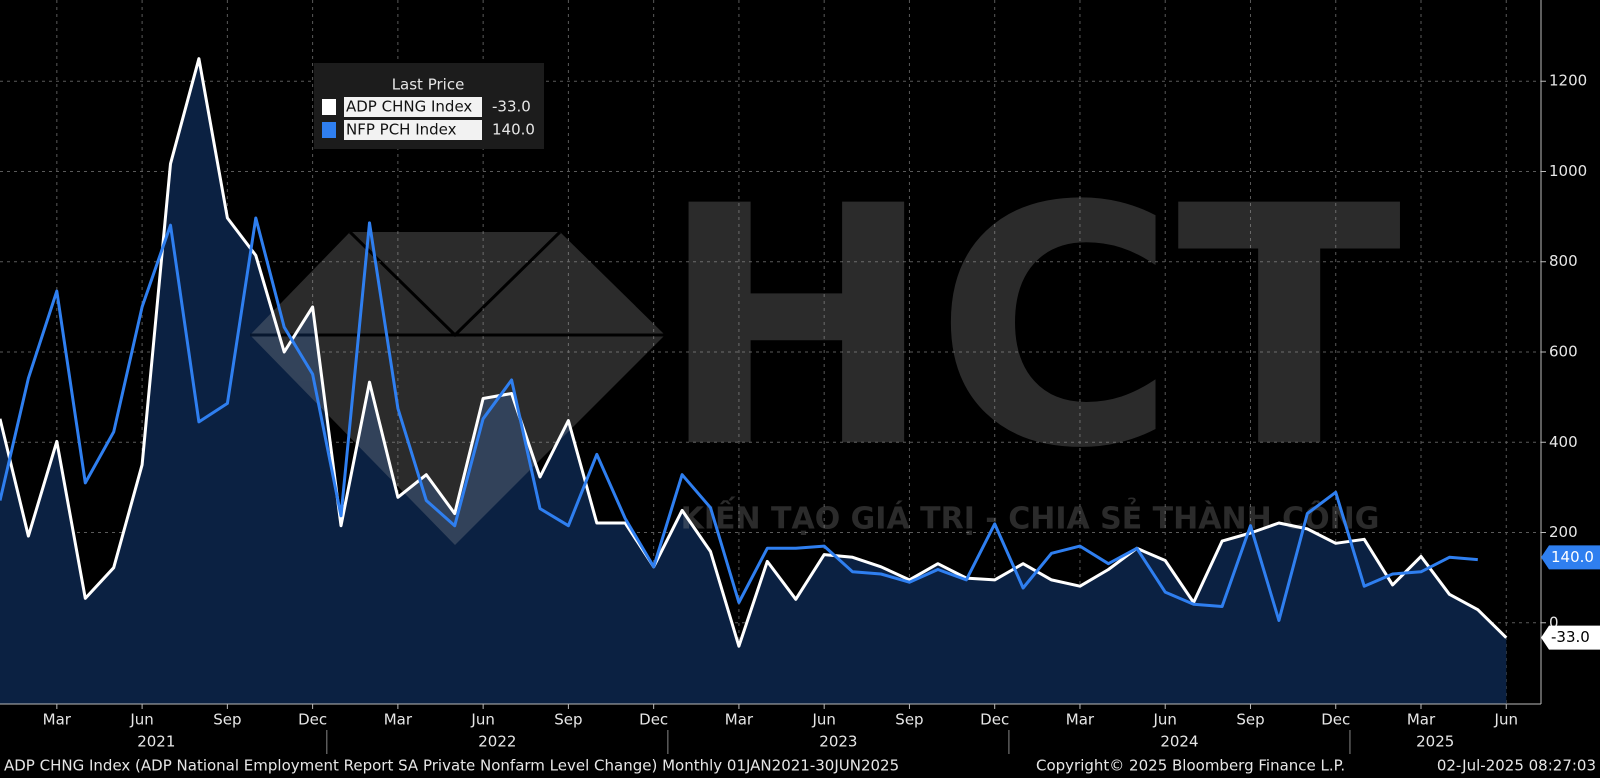  Describe the element at coordinates (1563, 261) in the screenshot. I see `y-tick-label: 800` at that location.